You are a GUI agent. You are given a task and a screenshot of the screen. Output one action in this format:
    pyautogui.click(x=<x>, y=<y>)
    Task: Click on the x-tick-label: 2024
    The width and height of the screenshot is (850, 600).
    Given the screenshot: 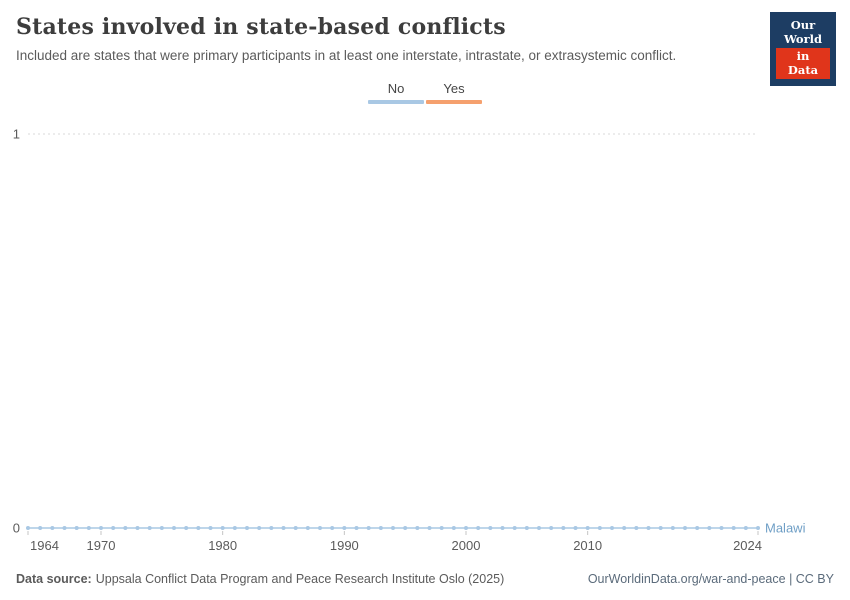 What is the action you would take?
    pyautogui.click(x=747, y=545)
    